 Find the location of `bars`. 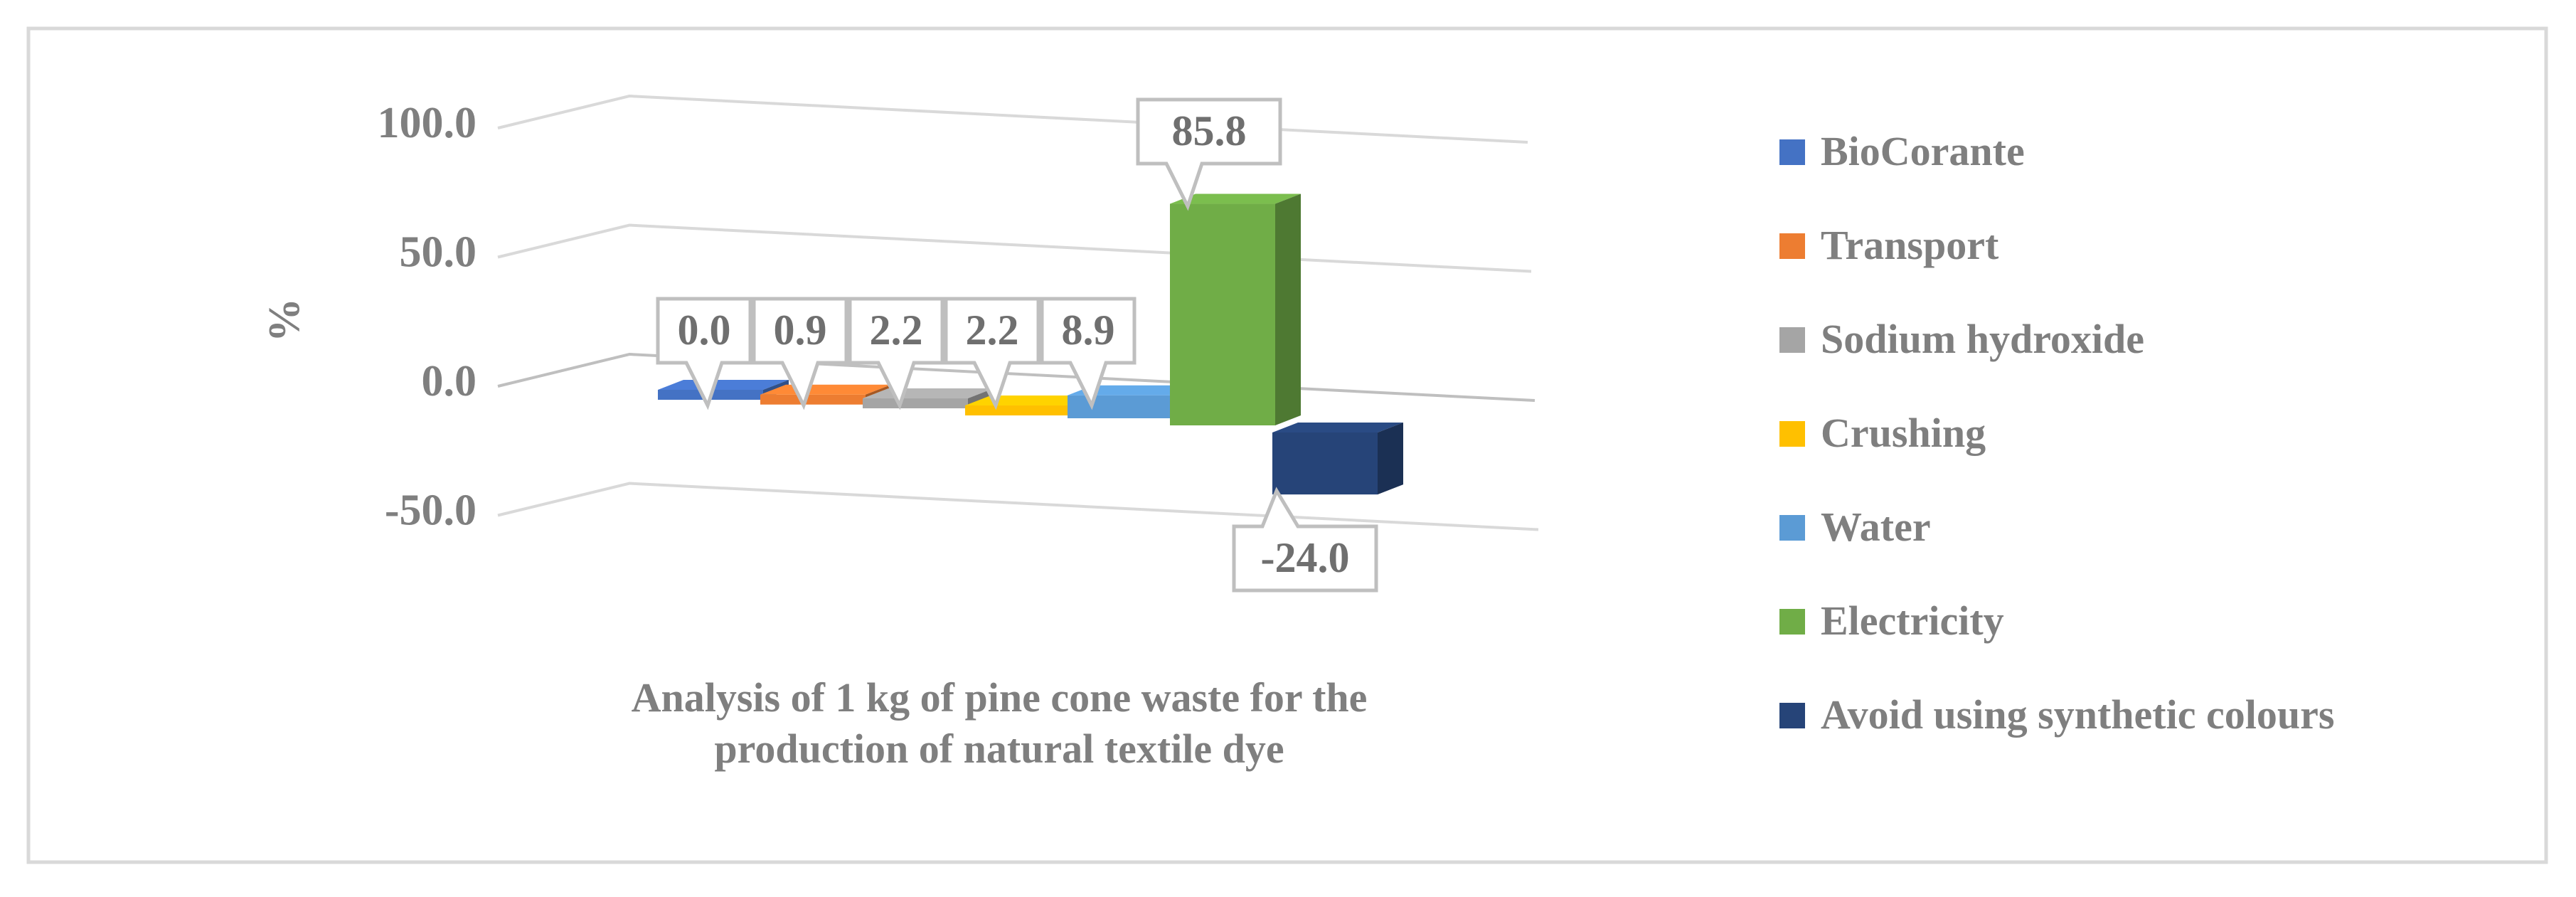

bars is located at coordinates (1030, 344).